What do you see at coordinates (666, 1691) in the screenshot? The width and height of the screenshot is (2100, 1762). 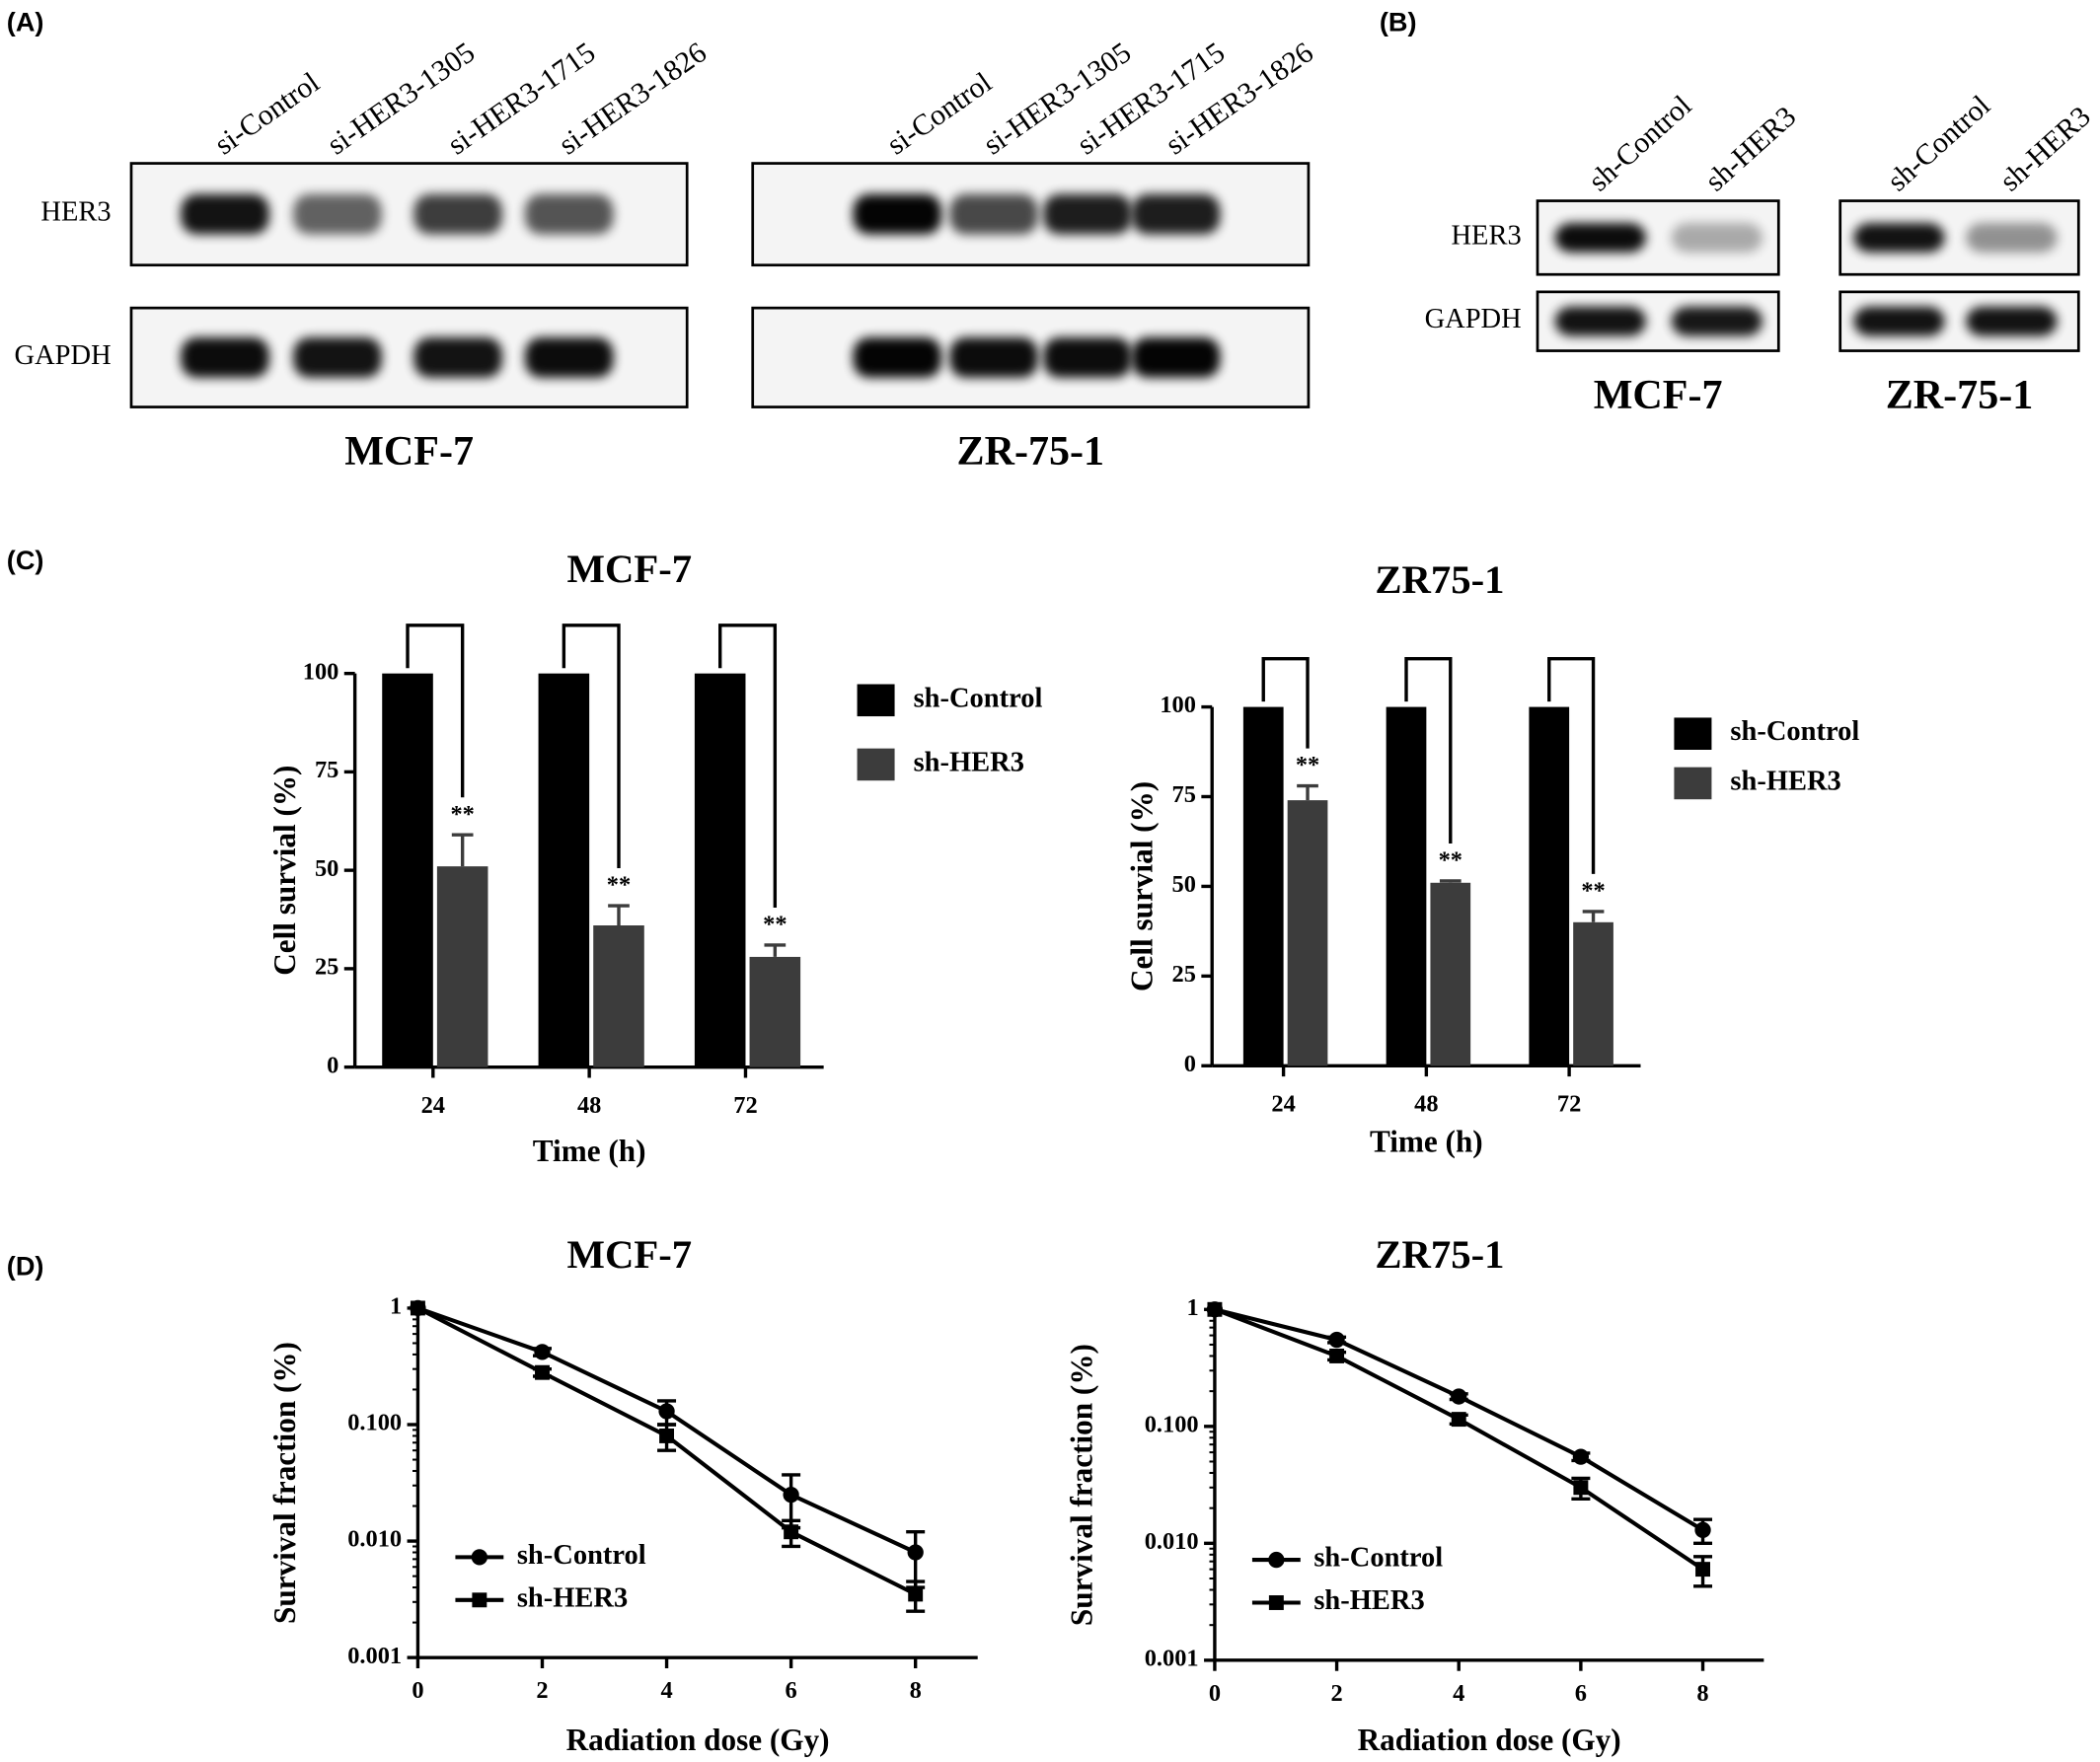 I see `x-tick-label: 4` at bounding box center [666, 1691].